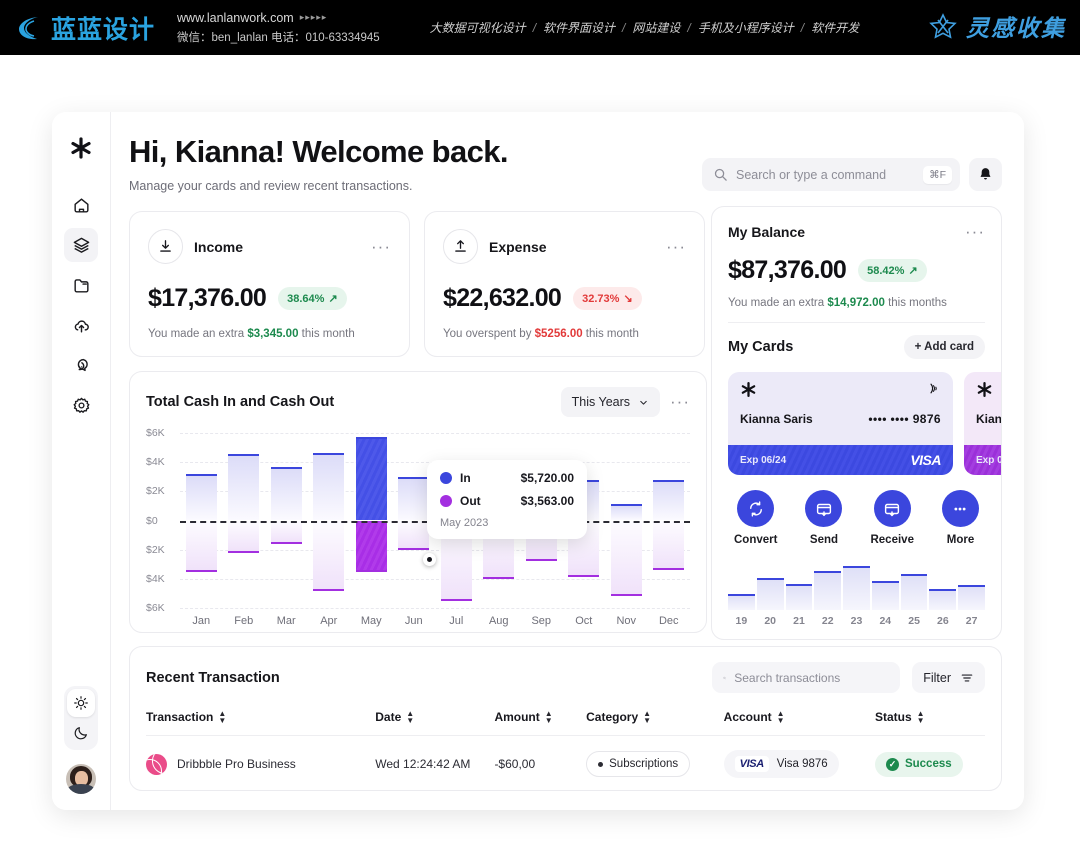  I want to click on chart-range-select: This Years, so click(610, 402).